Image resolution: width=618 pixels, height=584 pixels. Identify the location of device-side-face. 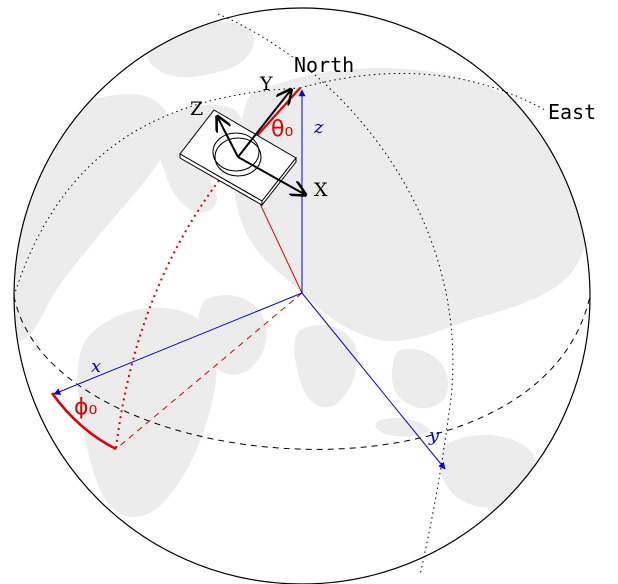
(279, 181).